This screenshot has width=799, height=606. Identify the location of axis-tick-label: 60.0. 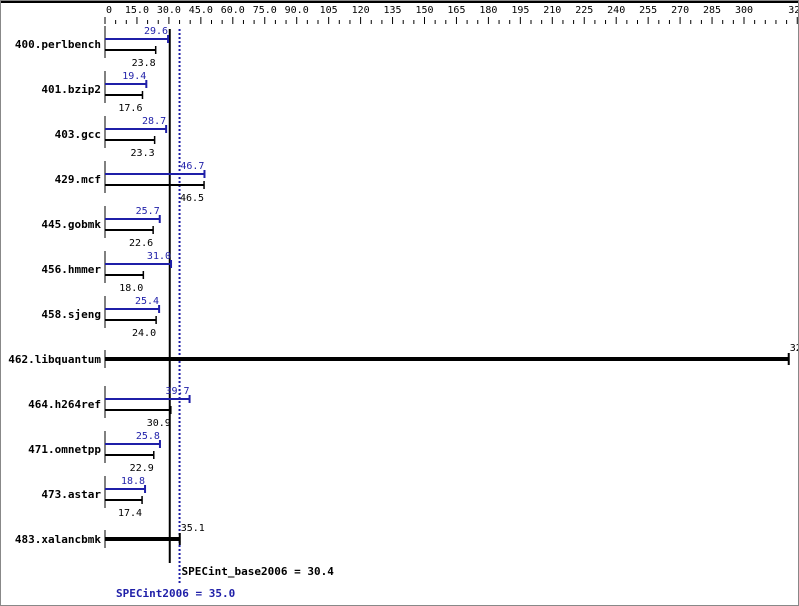
(233, 10).